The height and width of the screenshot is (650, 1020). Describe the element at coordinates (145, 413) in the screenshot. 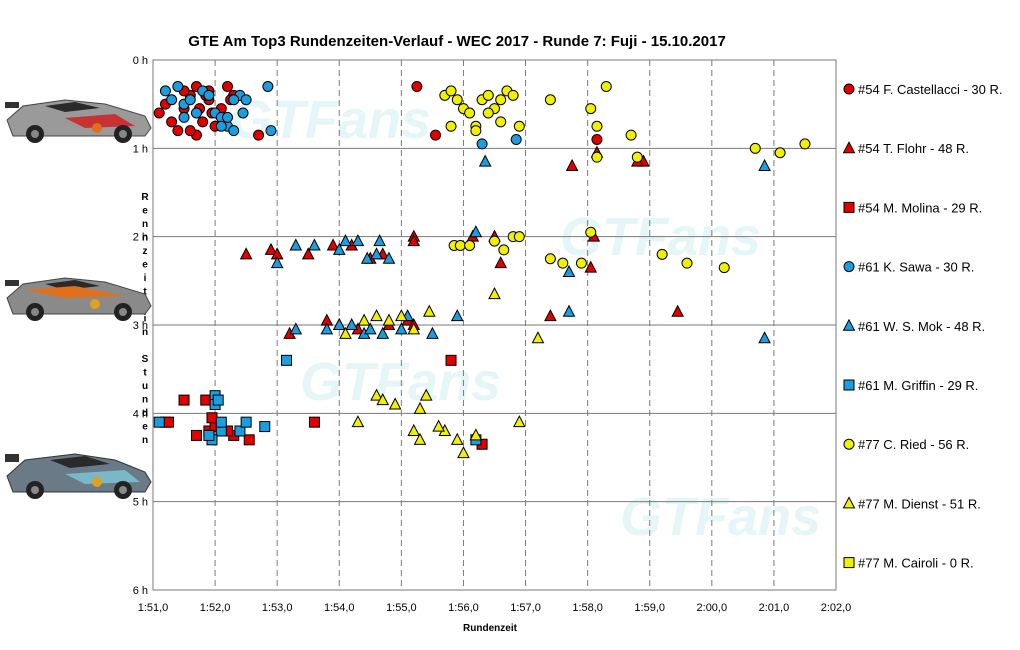

I see `y-axis-title-char: d` at that location.